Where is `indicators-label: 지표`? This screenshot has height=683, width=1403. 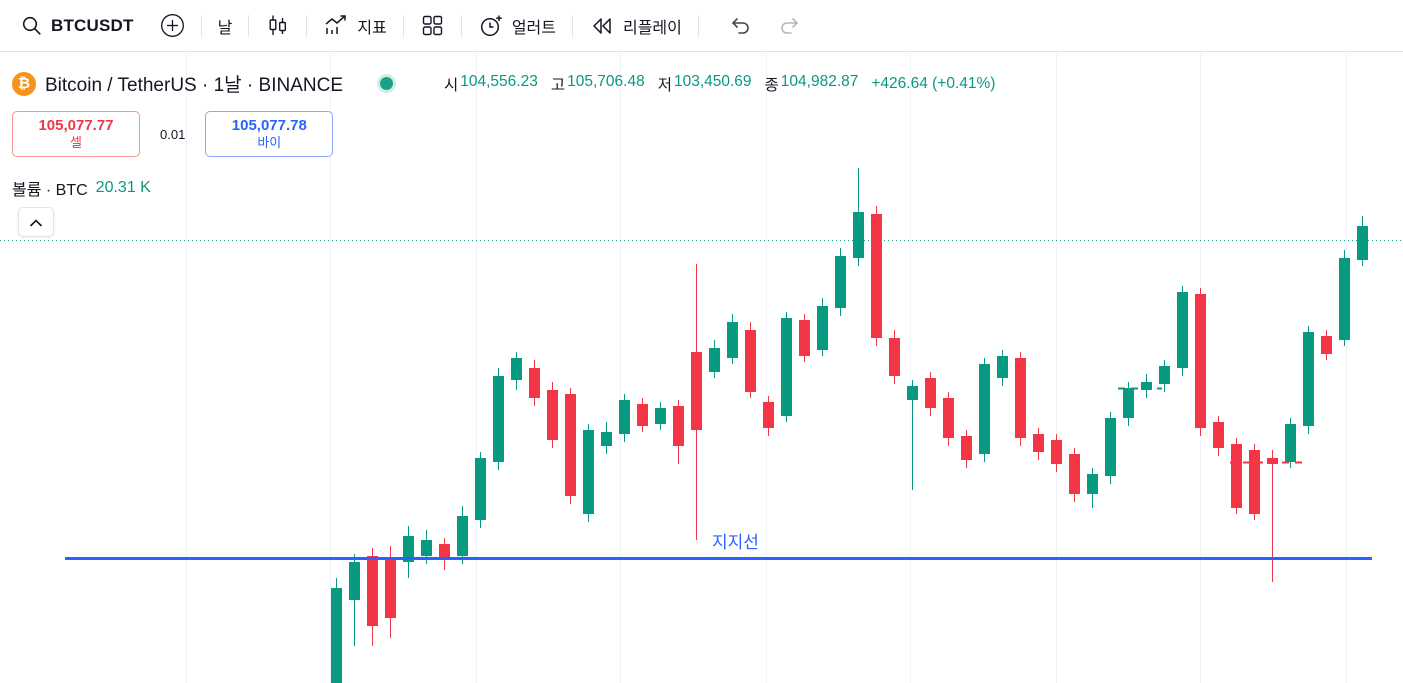
indicators-label: 지표 is located at coordinates (372, 28).